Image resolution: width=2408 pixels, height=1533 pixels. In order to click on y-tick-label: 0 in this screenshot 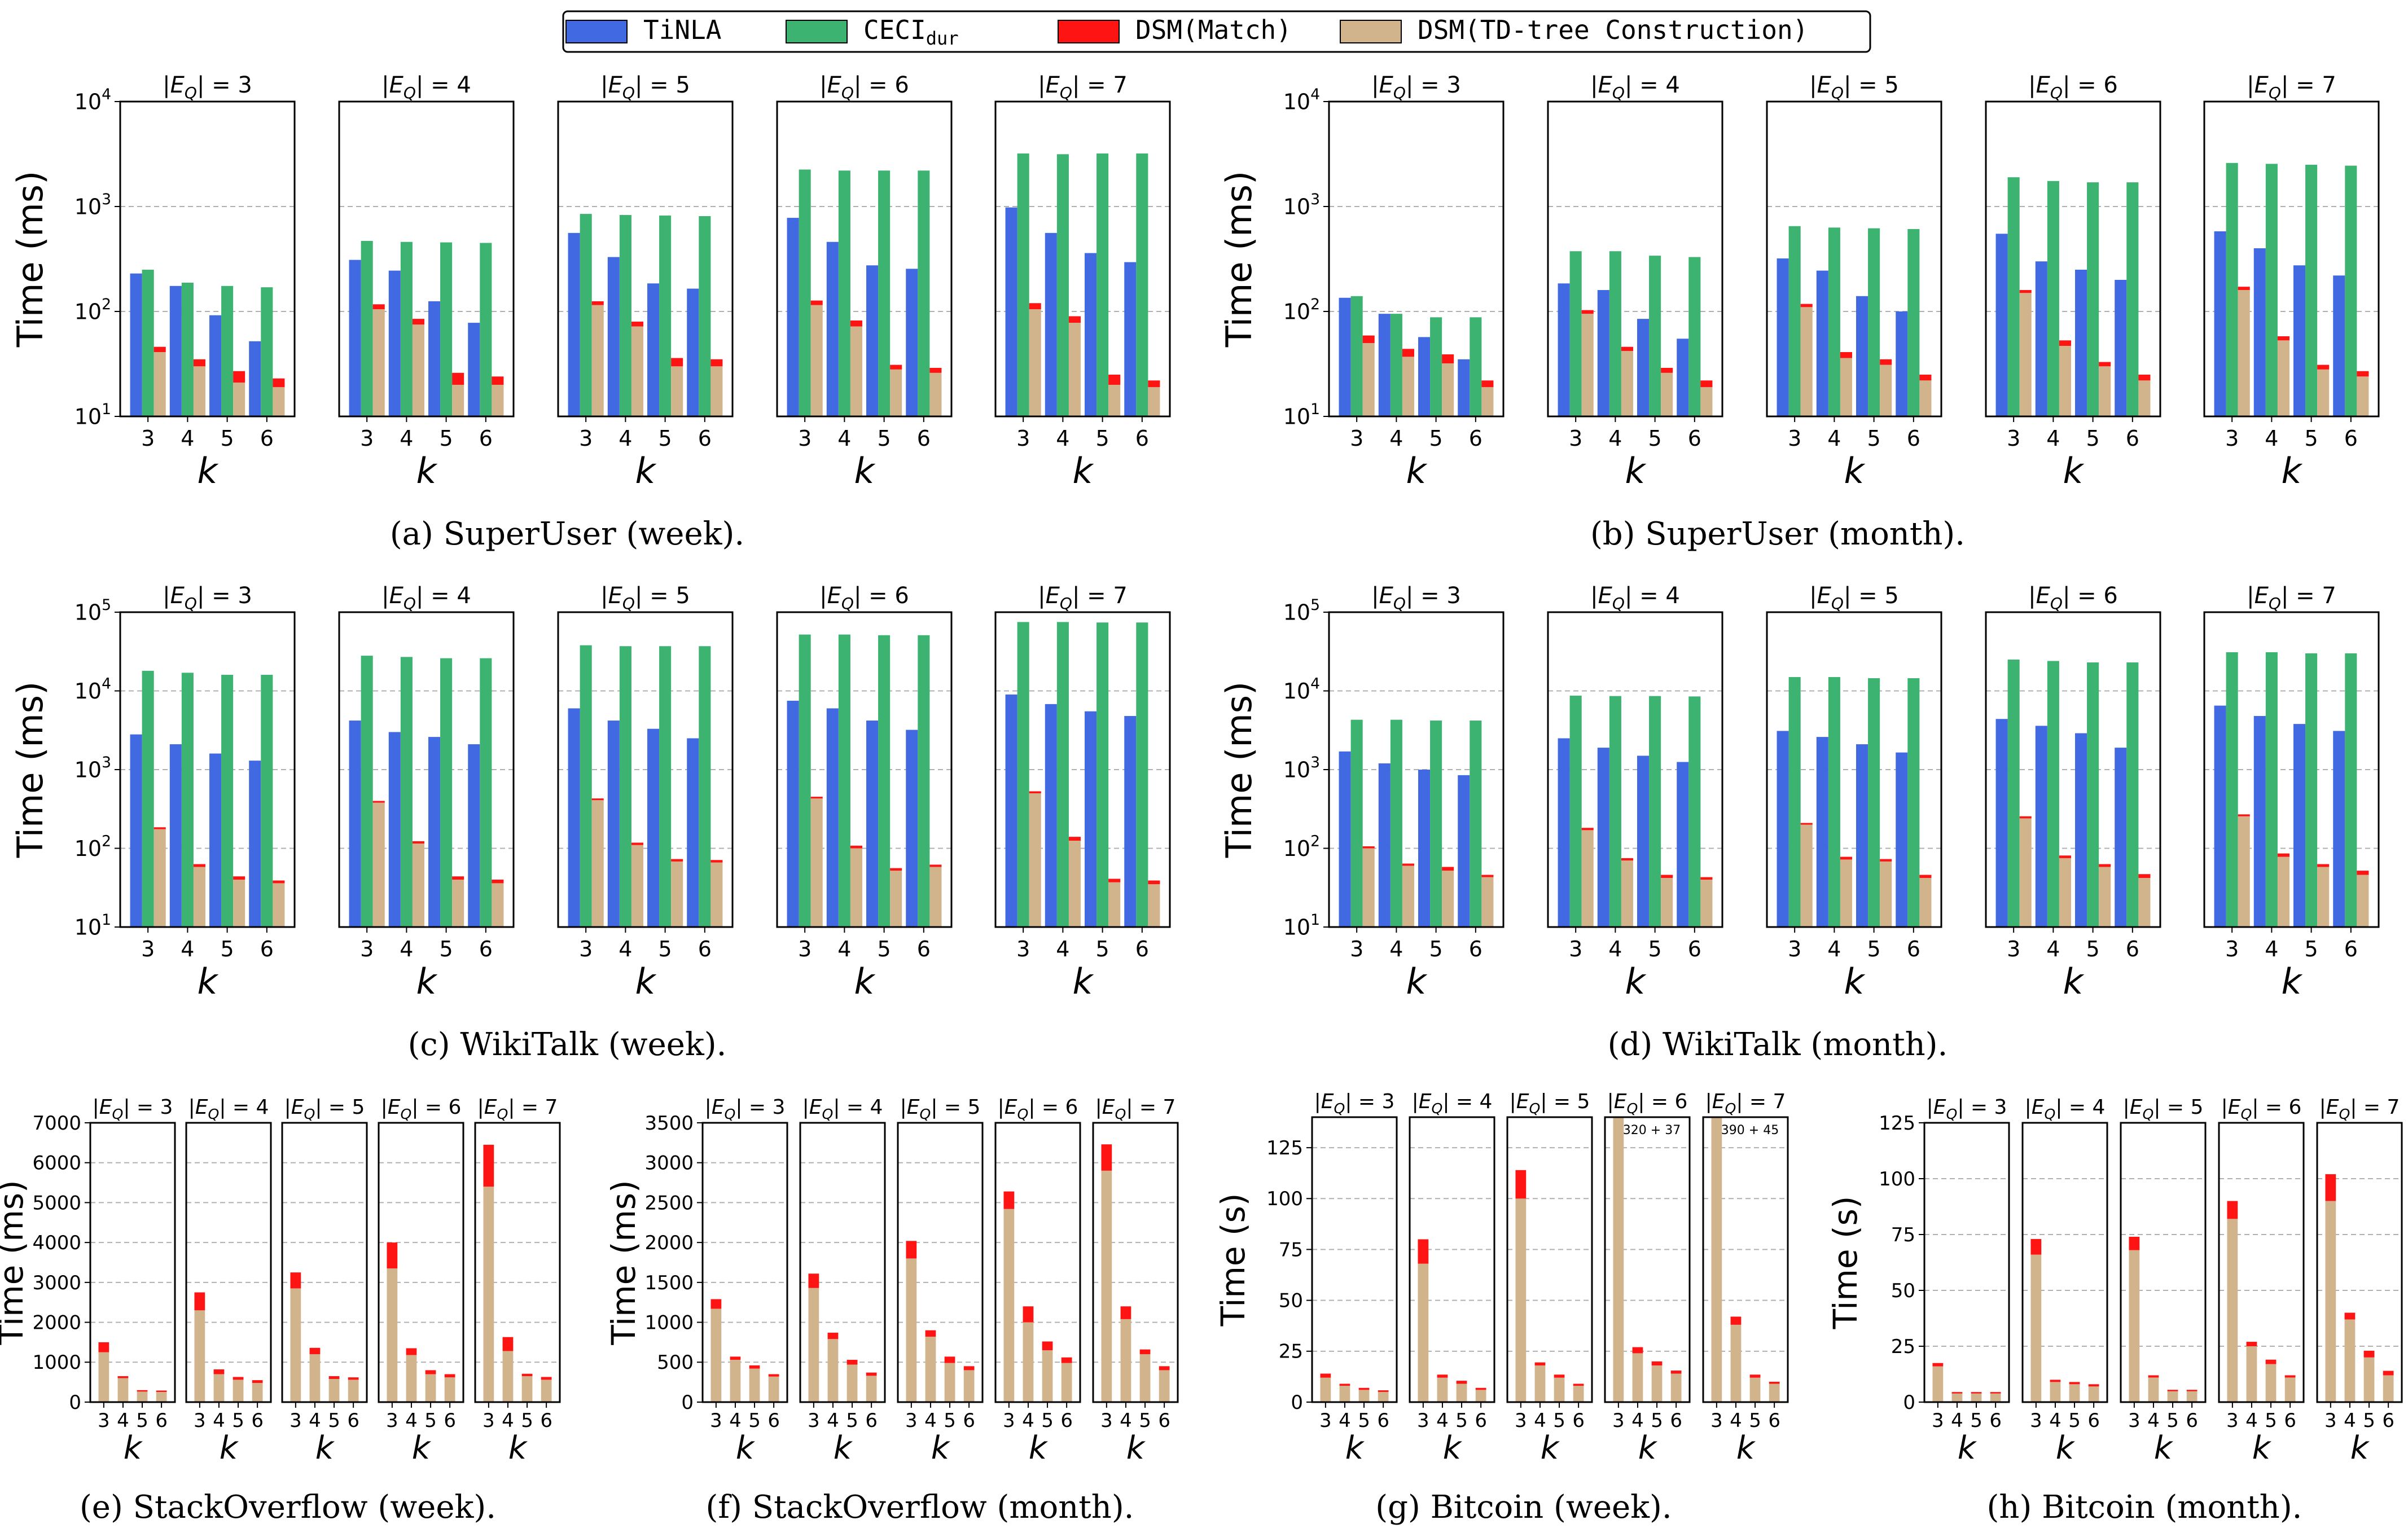, I will do `click(1909, 1402)`.